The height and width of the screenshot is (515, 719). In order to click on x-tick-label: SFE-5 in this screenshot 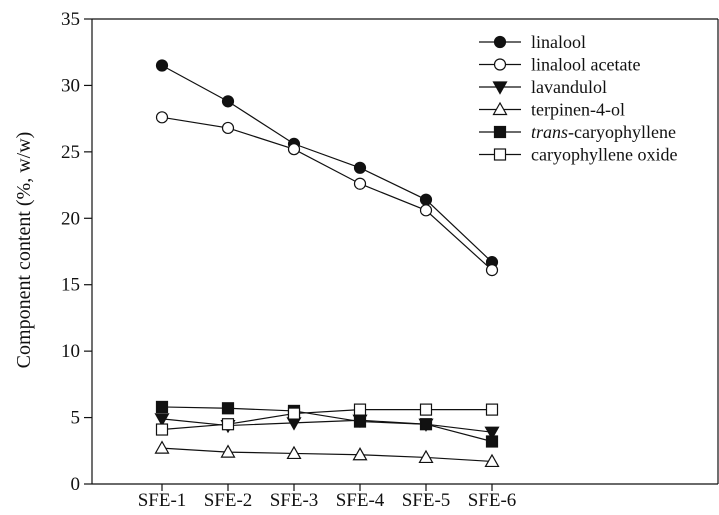, I will do `click(426, 500)`.